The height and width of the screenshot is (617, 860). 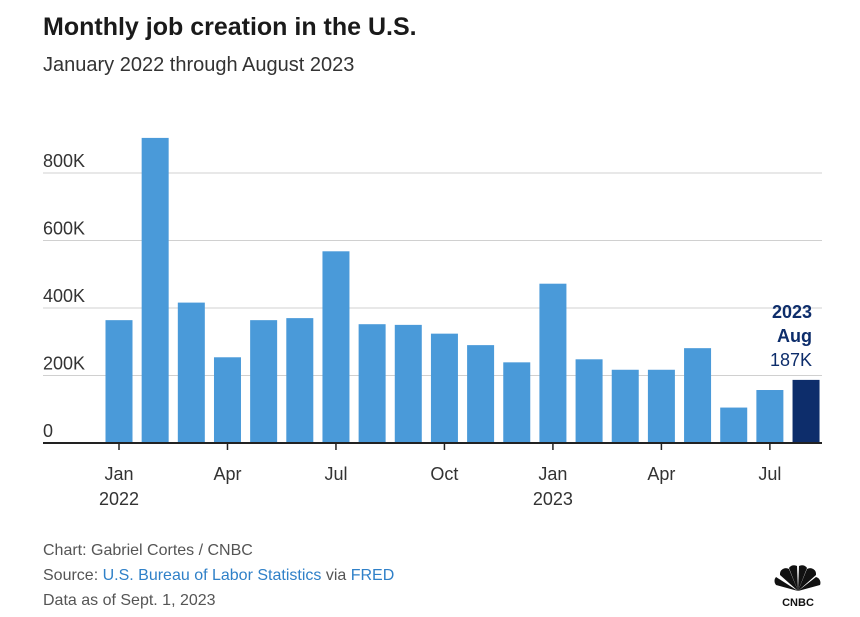 I want to click on bar-aug-2023, so click(x=806, y=411).